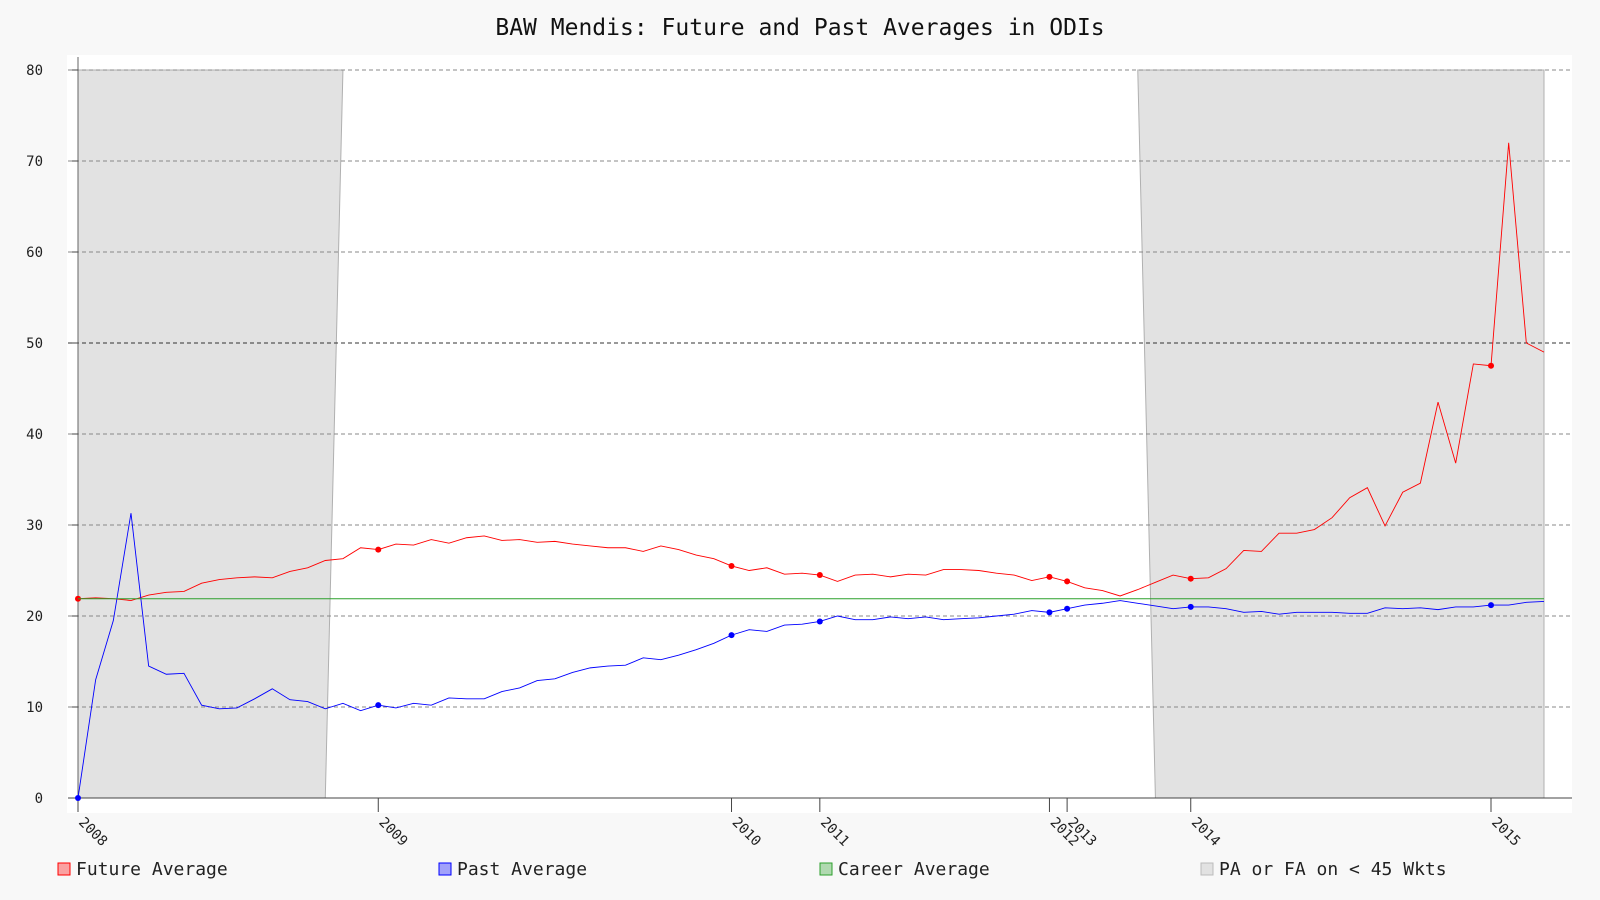  Describe the element at coordinates (834, 832) in the screenshot. I see `x-tick-label: 2011` at that location.